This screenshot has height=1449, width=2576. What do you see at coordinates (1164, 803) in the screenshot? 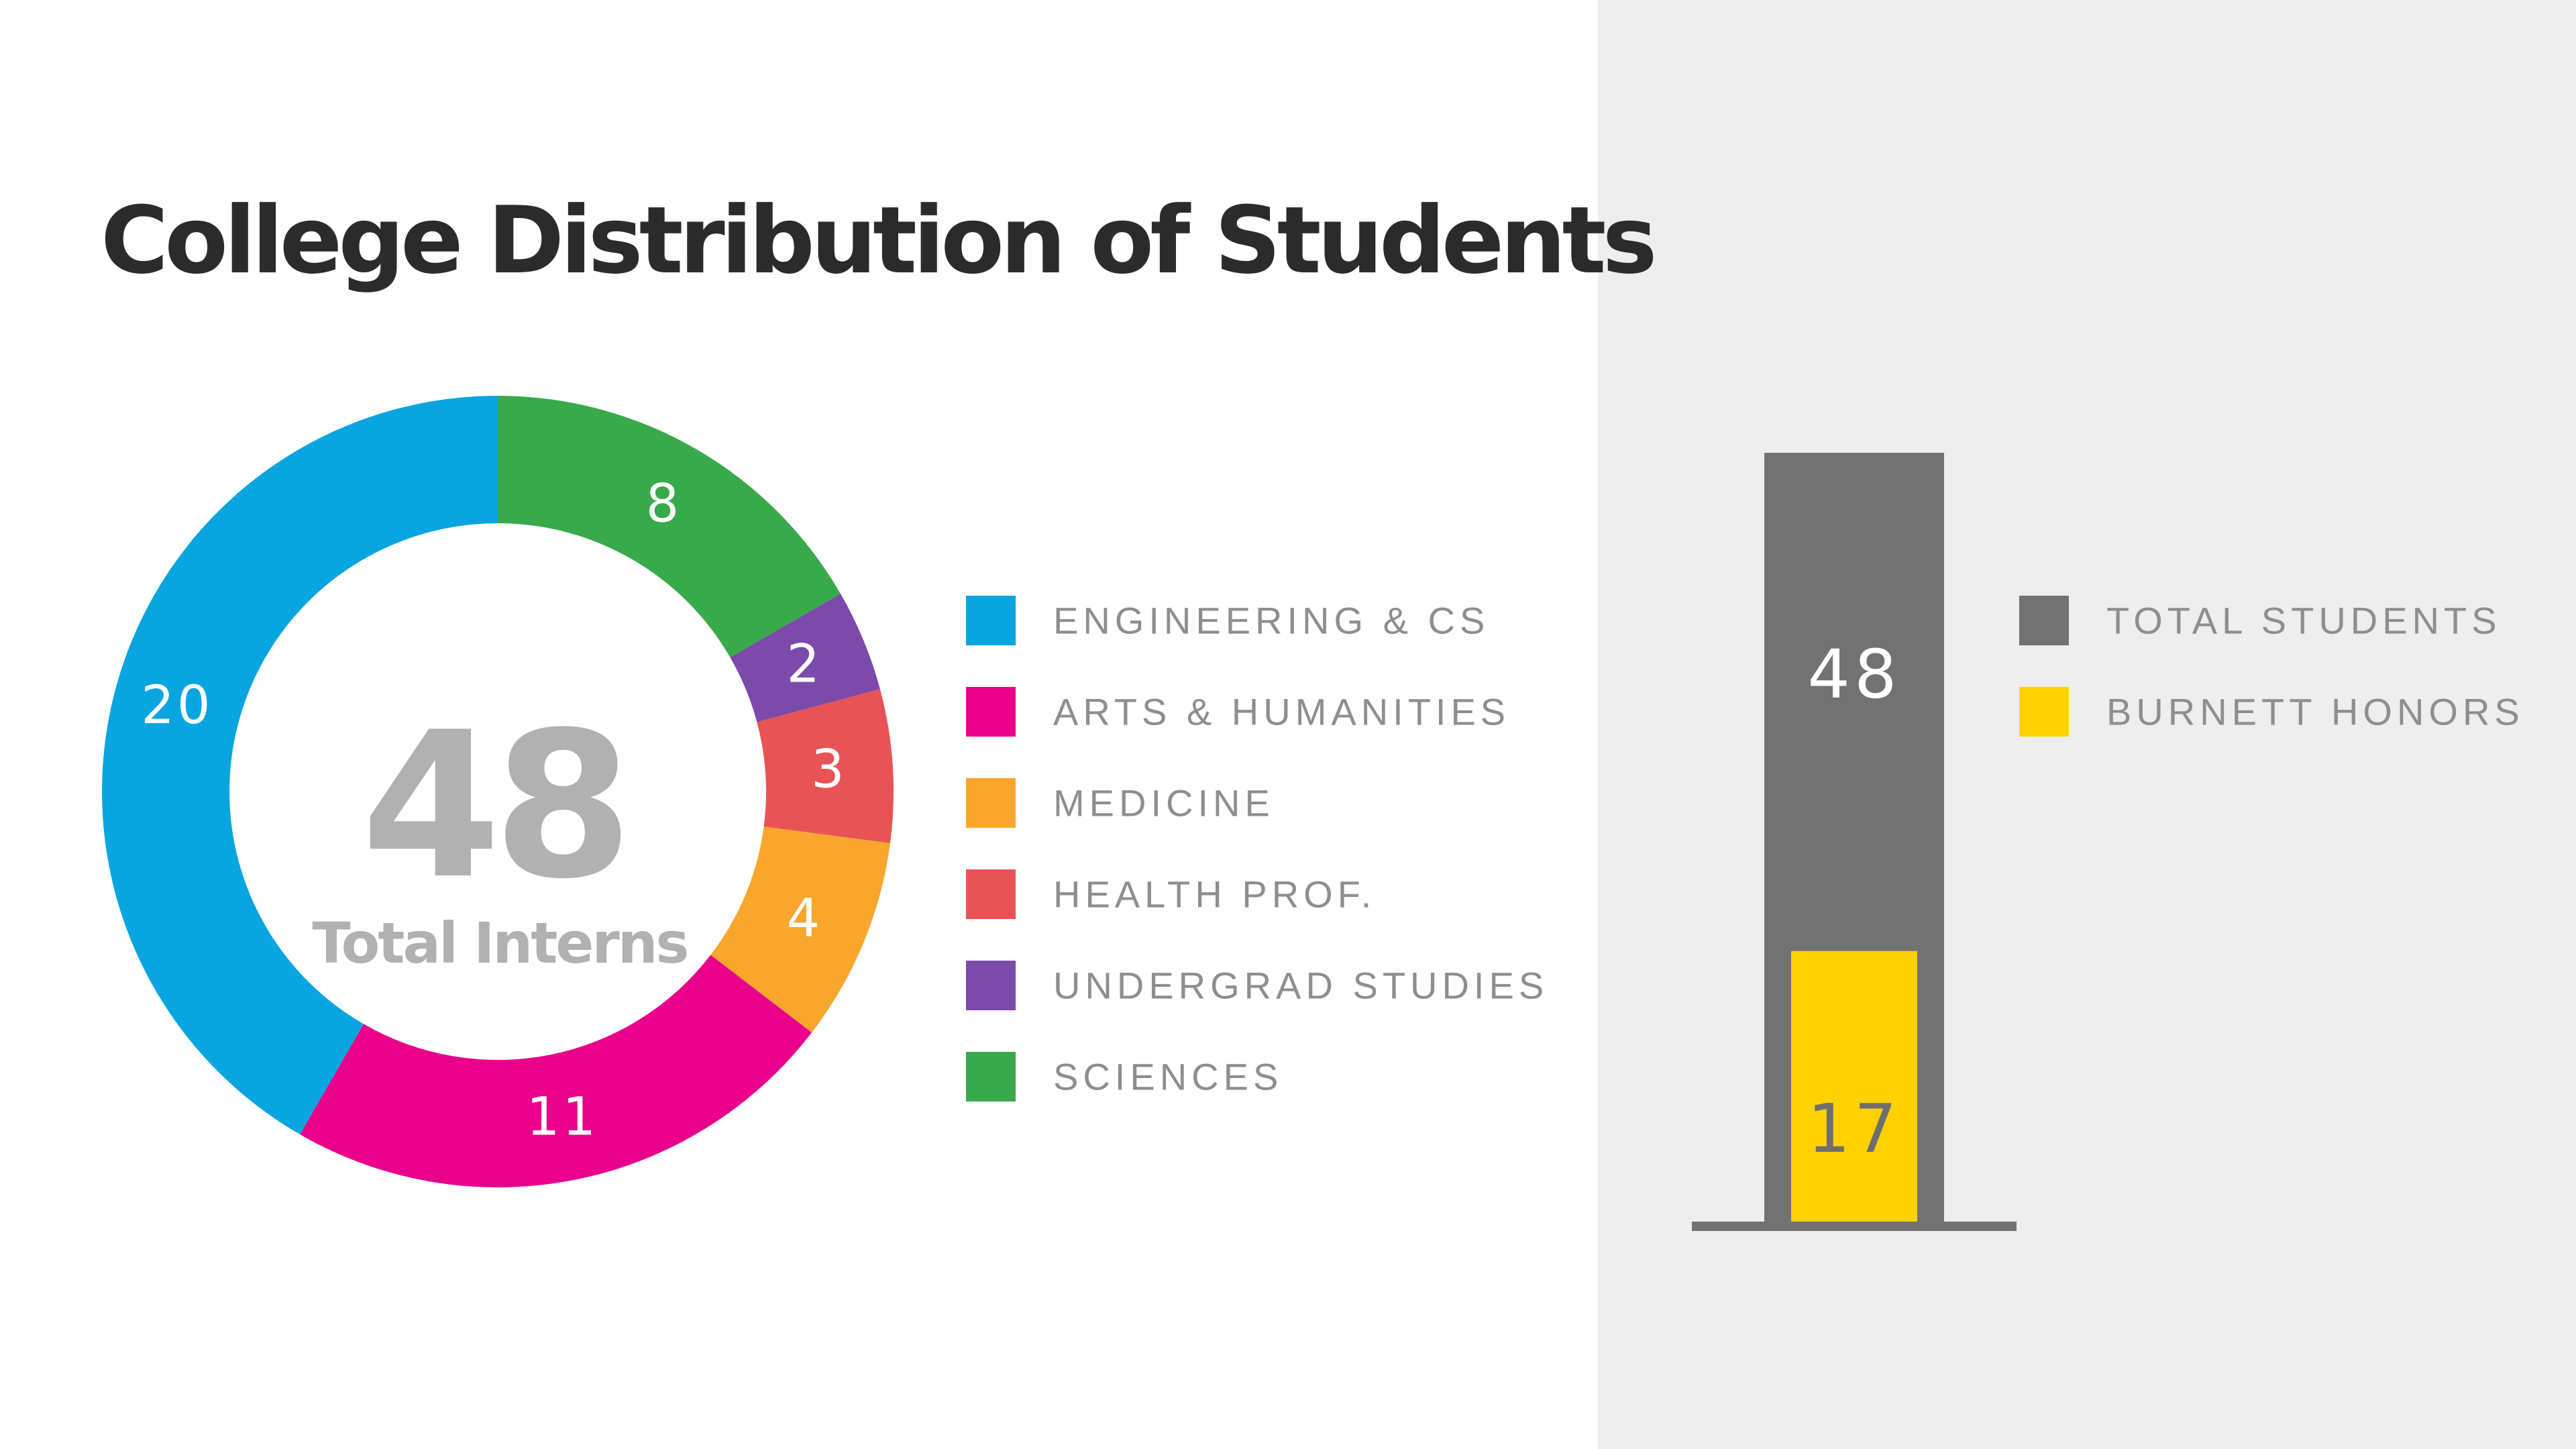
I see `legend-label-medicine: MEDICINE` at bounding box center [1164, 803].